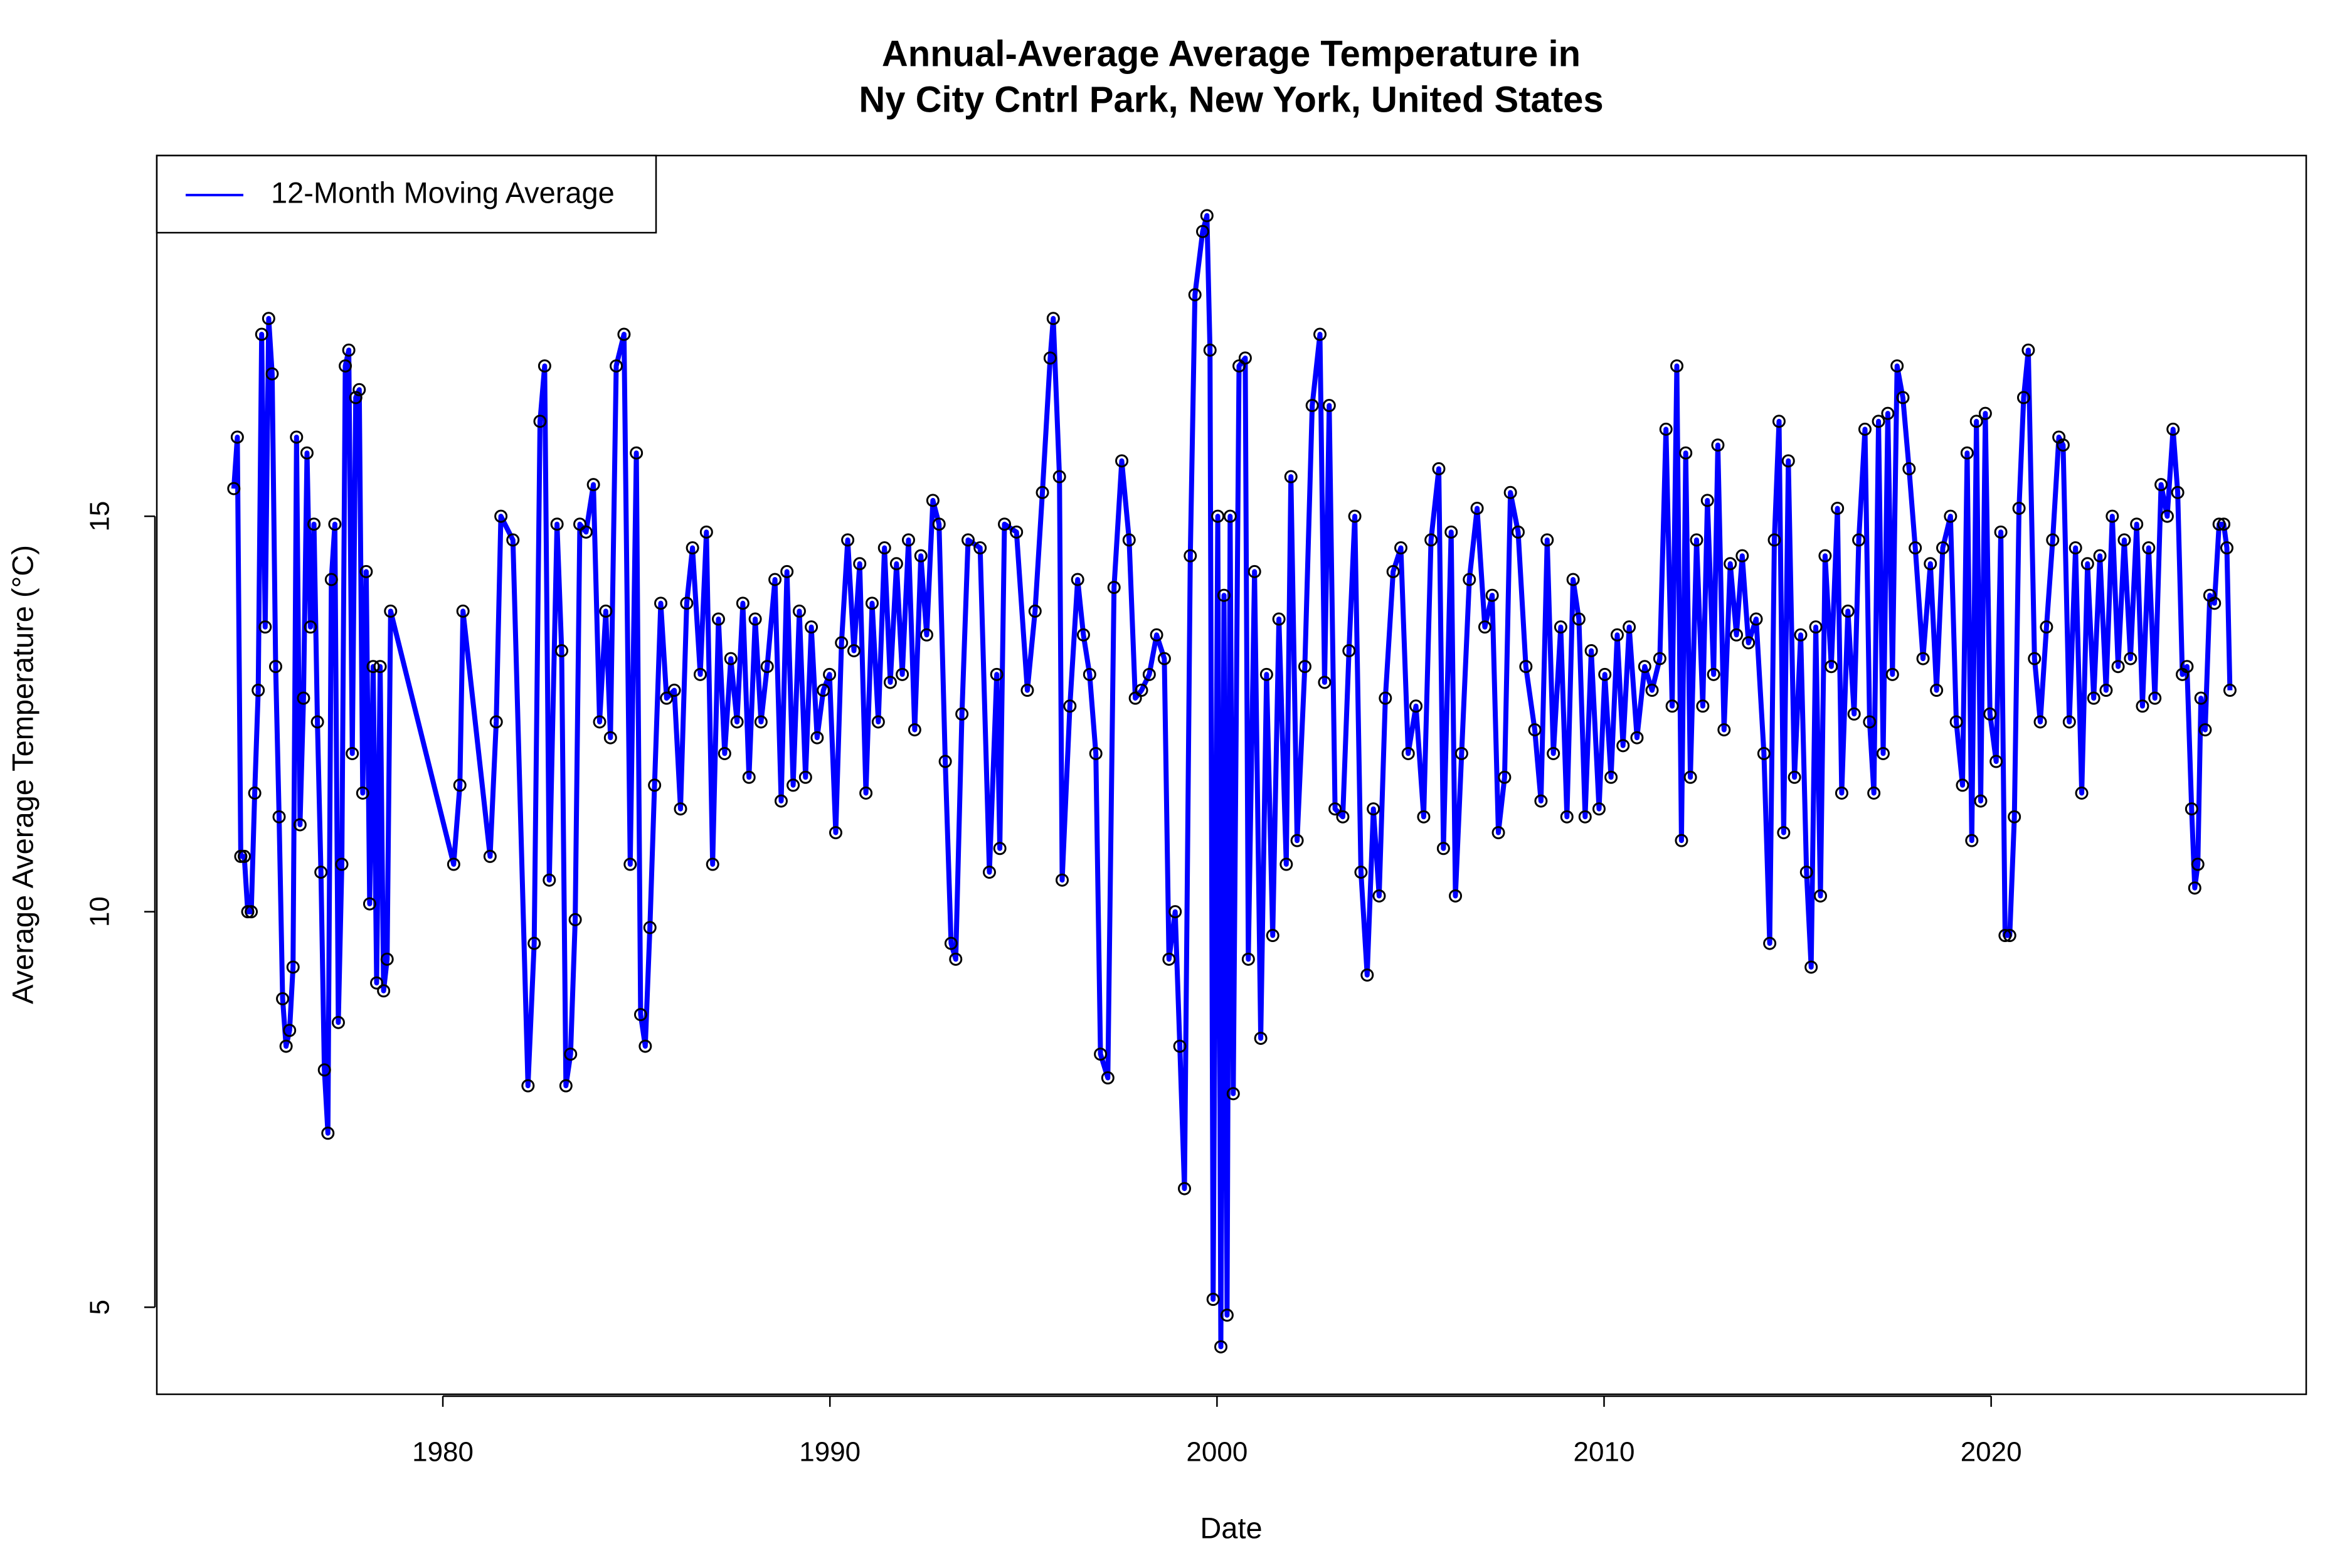 Image resolution: width=2352 pixels, height=1568 pixels. I want to click on x-tick-label: 2000, so click(1217, 1452).